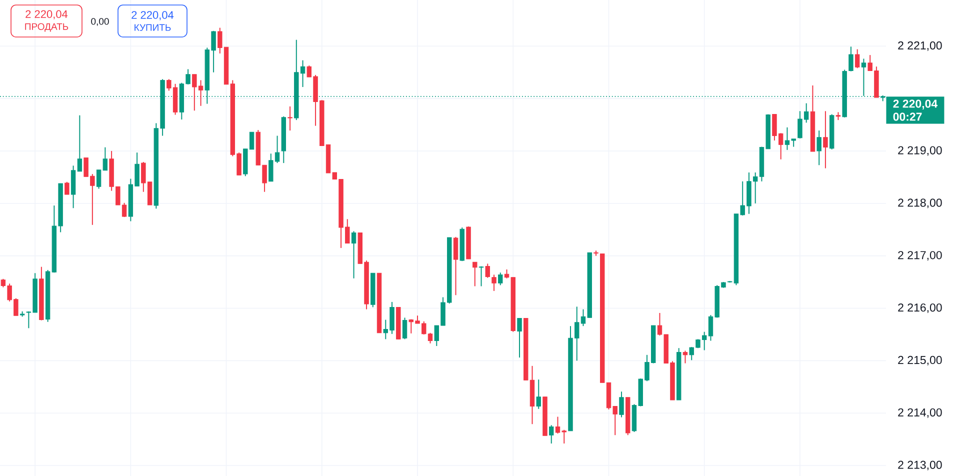  Describe the element at coordinates (920, 46) in the screenshot. I see `y-tick-label: 2 221,00` at that location.